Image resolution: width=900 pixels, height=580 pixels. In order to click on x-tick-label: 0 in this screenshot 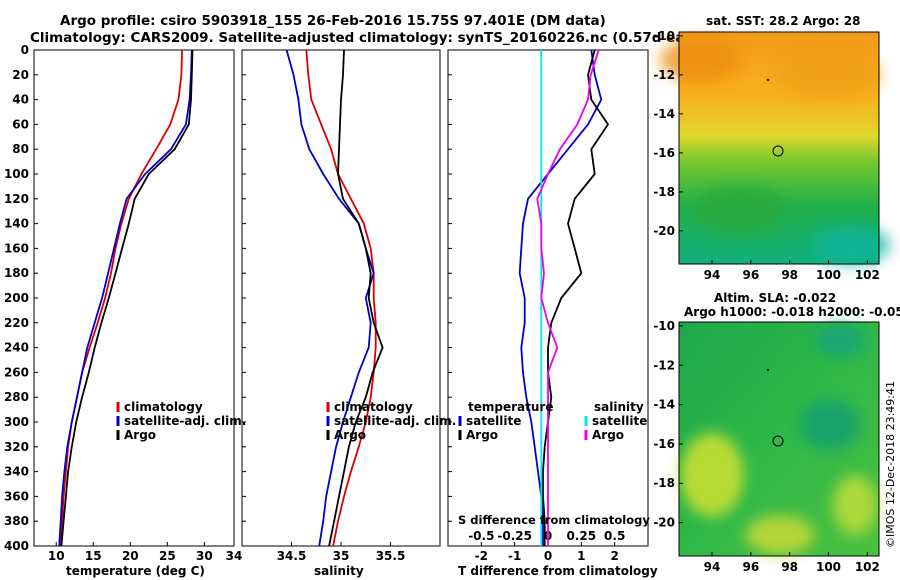, I will do `click(548, 556)`.